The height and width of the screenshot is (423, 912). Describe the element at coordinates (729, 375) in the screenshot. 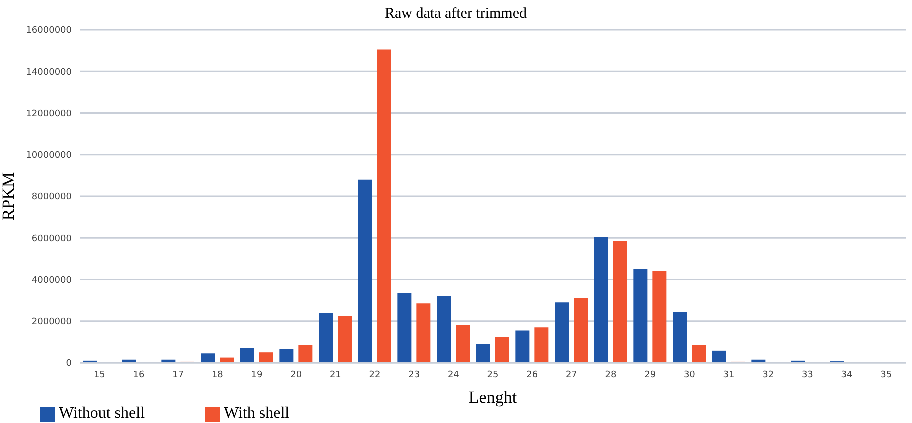

I see `x-tick-label: 31` at that location.